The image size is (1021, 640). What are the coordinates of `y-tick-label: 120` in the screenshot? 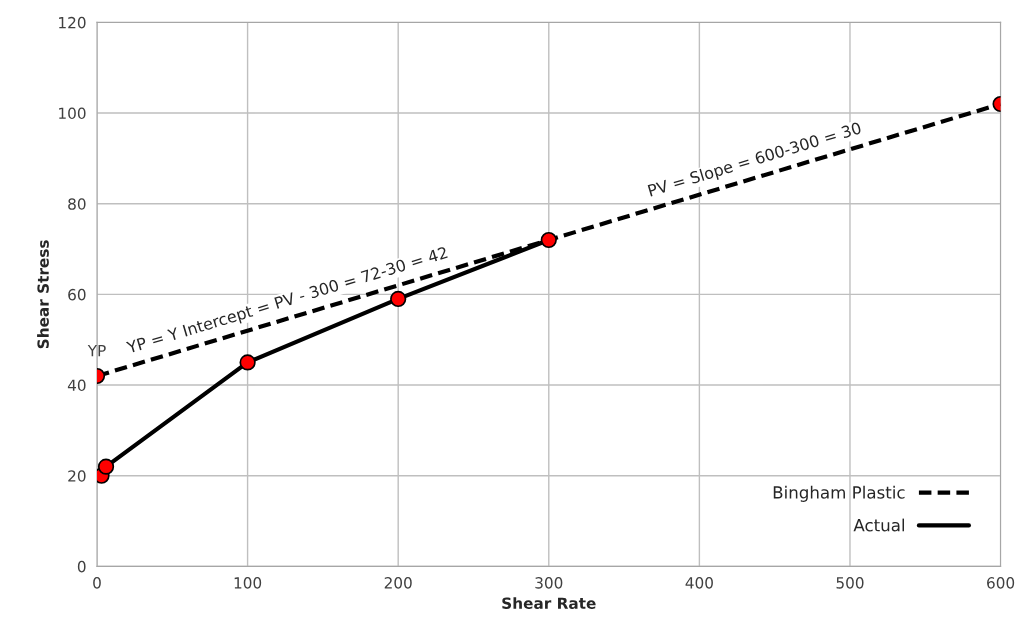 It's located at (72, 22).